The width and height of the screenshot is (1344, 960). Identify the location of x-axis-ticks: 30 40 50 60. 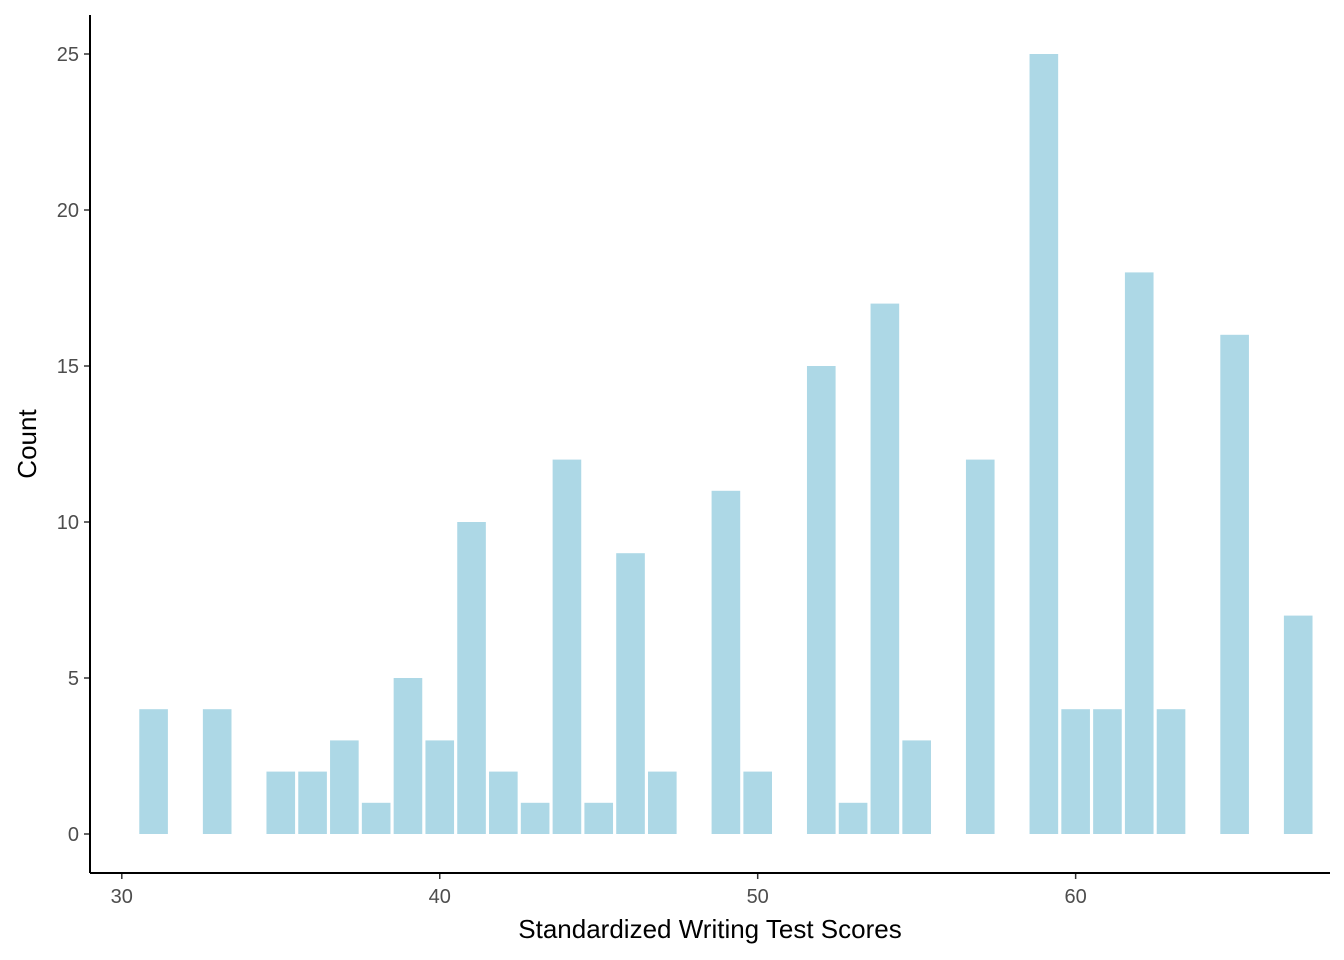
(599, 890).